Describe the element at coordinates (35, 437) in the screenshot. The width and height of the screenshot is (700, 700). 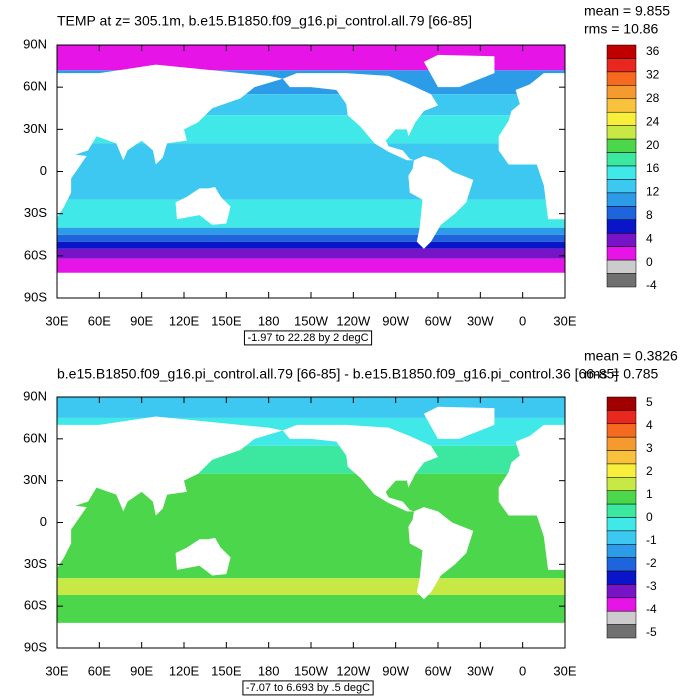
I see `lat-label: 60N` at that location.